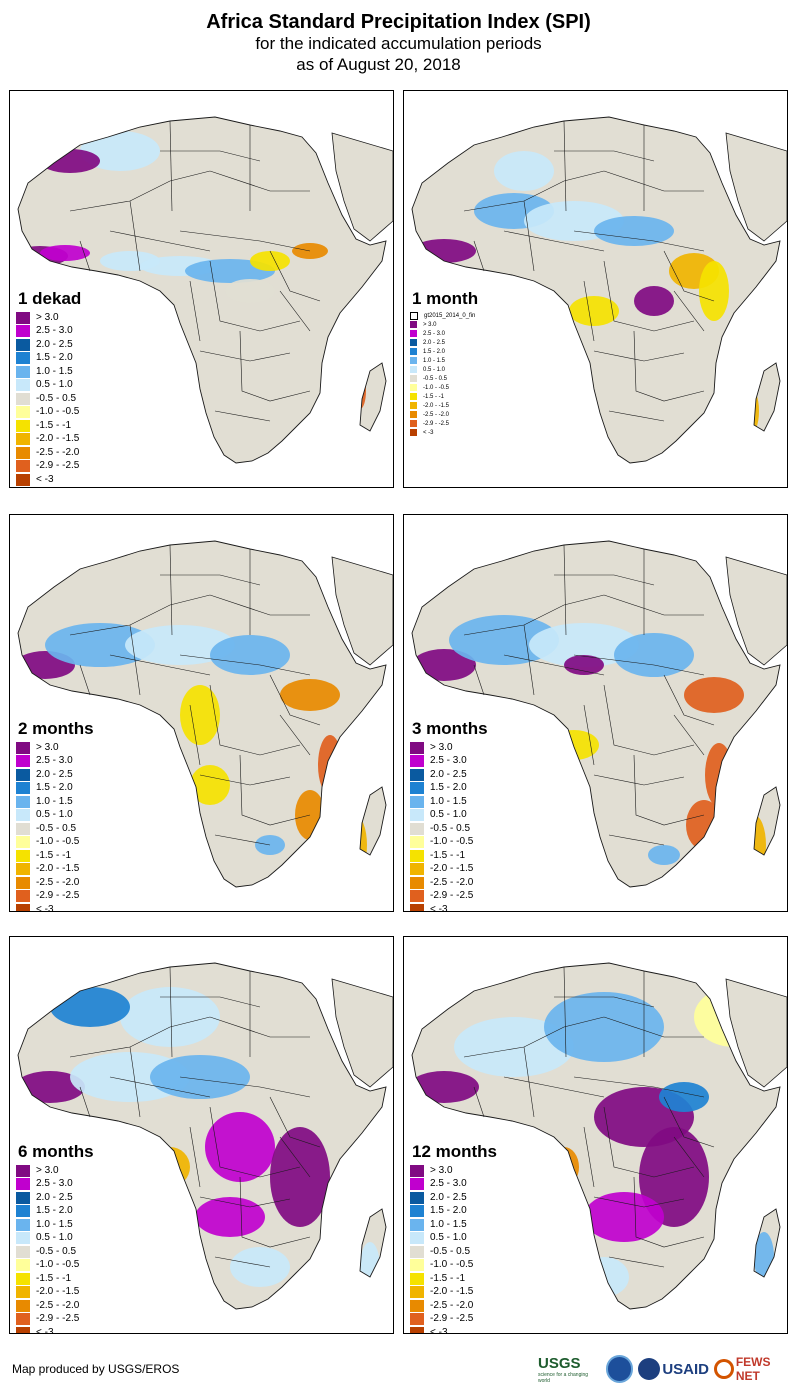 The height and width of the screenshot is (1392, 797). Describe the element at coordinates (47, 762) in the screenshot. I see `legend-row: 2.5 - 3.0` at that location.